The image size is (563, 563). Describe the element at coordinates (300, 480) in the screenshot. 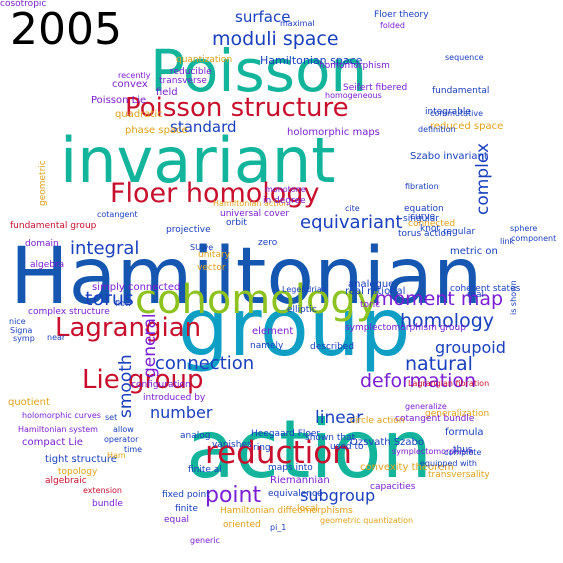

I see `word-riemannian: Riemannian` at that location.